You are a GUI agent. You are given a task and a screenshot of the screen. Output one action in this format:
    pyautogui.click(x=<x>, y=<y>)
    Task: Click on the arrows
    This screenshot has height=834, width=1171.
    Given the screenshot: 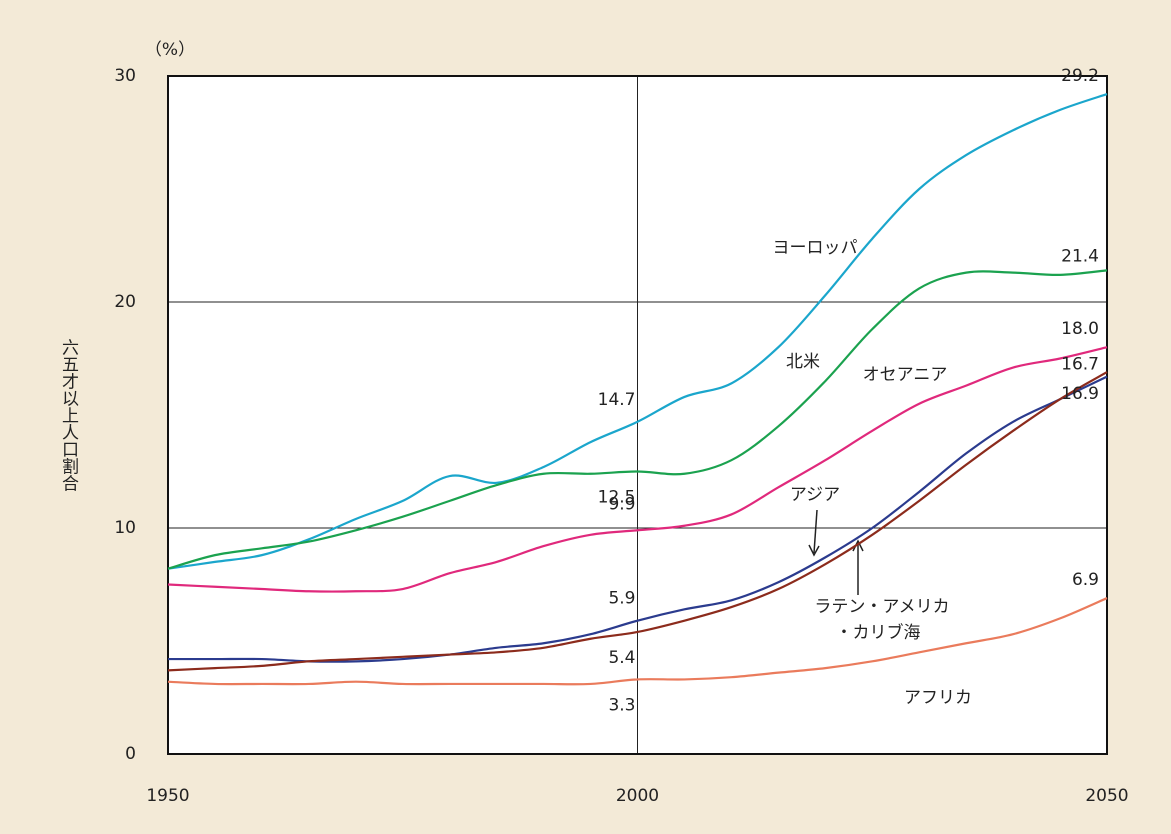 What is the action you would take?
    pyautogui.click(x=836, y=552)
    